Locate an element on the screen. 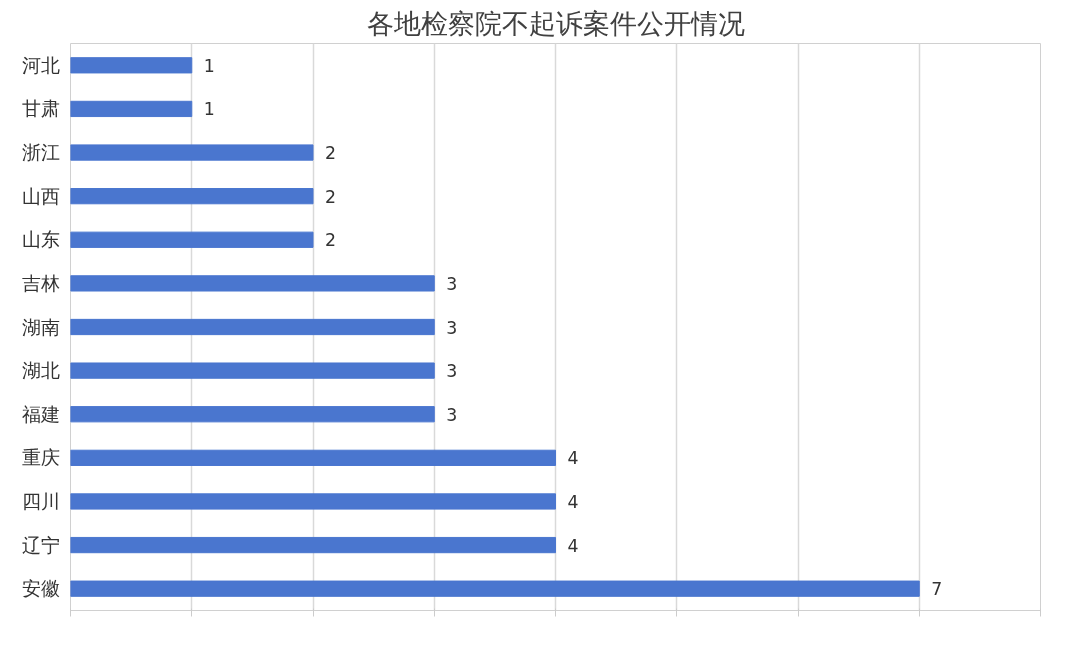 Image resolution: width=1080 pixels, height=650 pixels. y-tick-label: 甘肃 is located at coordinates (40, 109).